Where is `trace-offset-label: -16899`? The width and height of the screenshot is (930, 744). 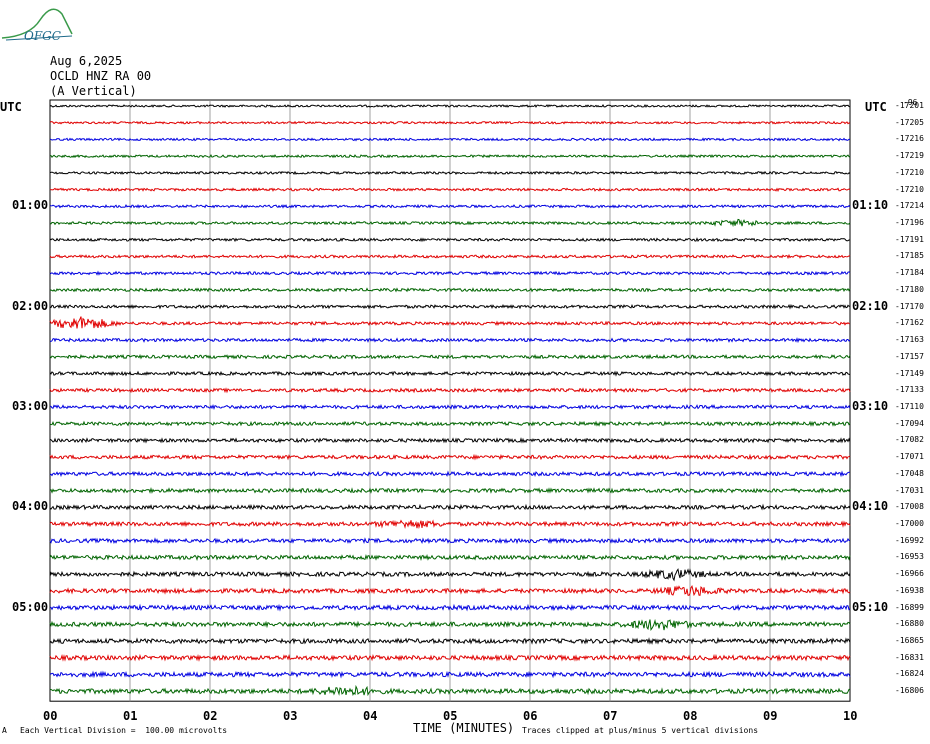 trace-offset-label: -16899 is located at coordinates (909, 607).